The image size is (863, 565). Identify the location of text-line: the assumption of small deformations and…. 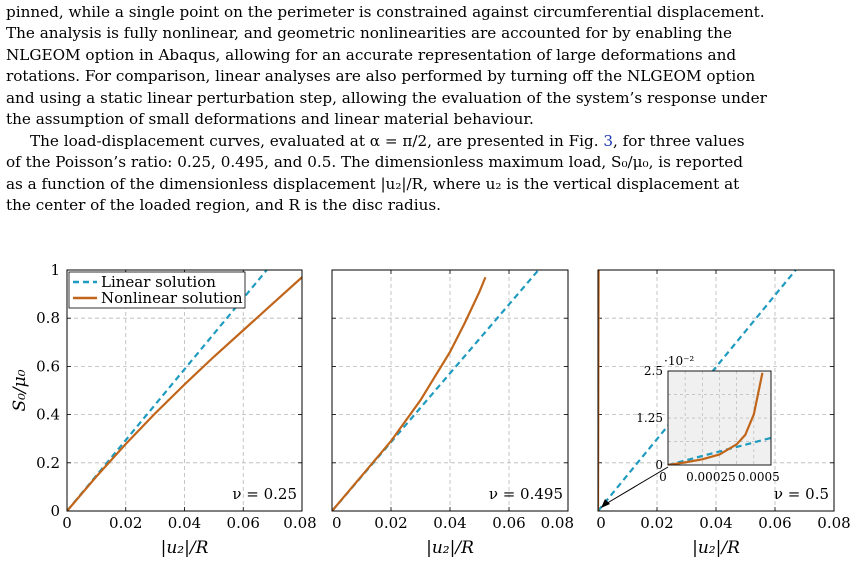
(270, 119).